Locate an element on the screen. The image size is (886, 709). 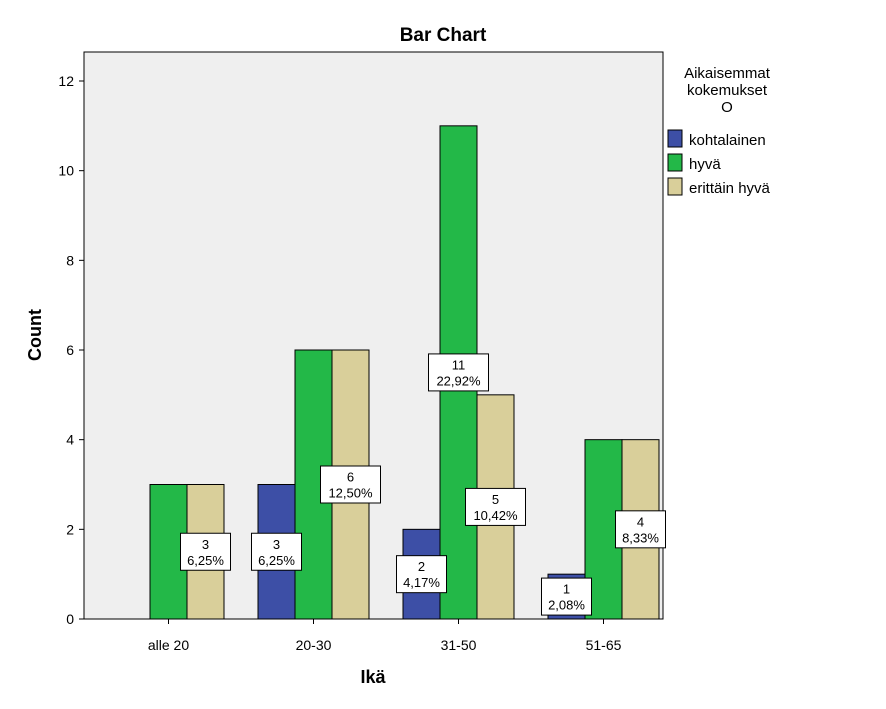
x-tick-label: 20-30 is located at coordinates (314, 645).